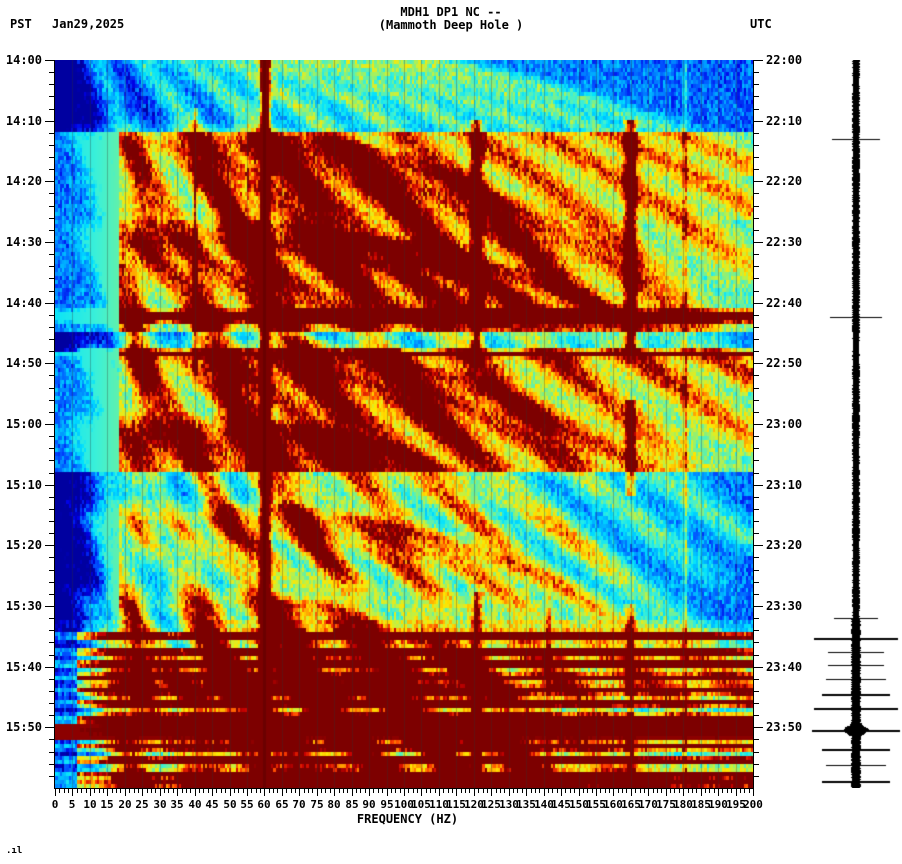 This screenshot has height=864, width=902. What do you see at coordinates (23, 181) in the screenshot?
I see `time-tick-label: 14:20` at bounding box center [23, 181].